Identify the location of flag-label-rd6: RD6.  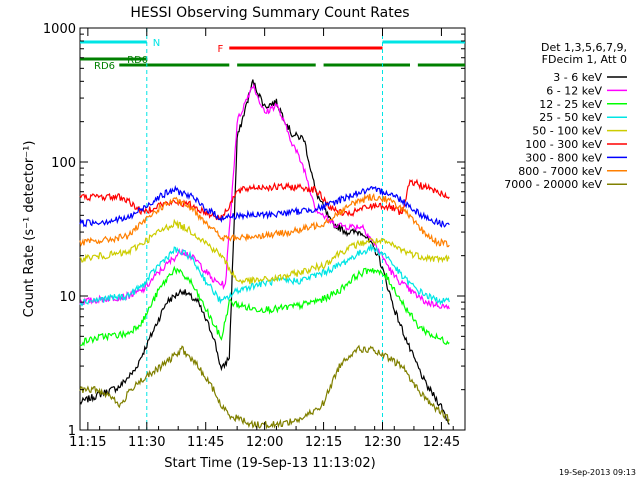
(104, 66).